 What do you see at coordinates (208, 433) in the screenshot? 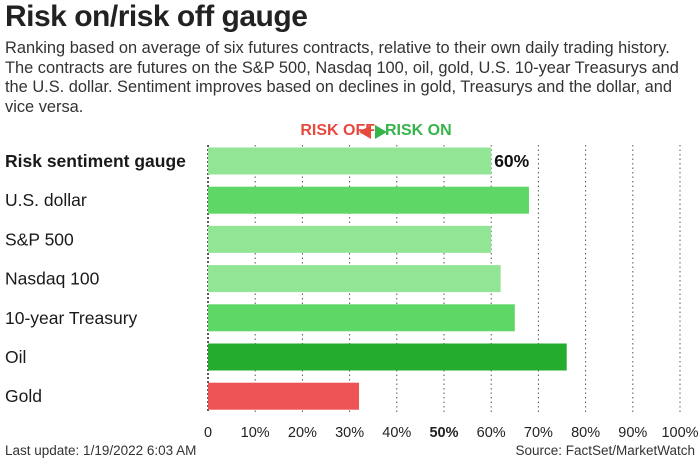
I see `x-tick-label: 0` at bounding box center [208, 433].